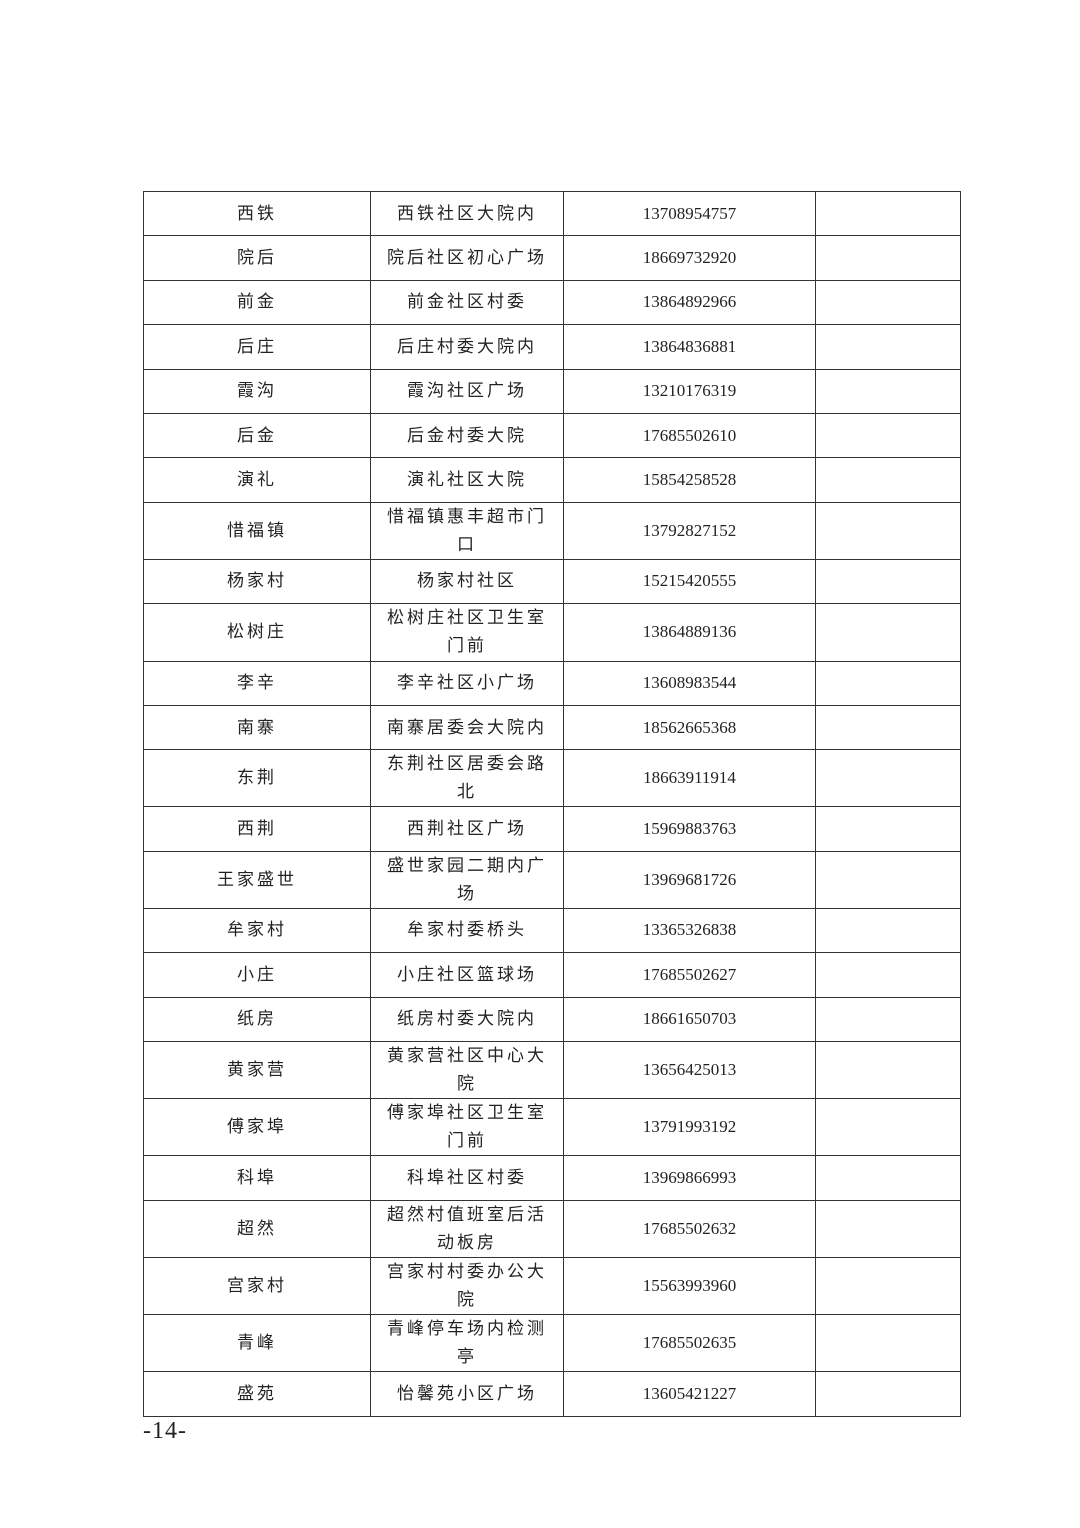  I want to click on table-row: 惜福镇 惜福镇惠丰超市门口 13792827152, so click(552, 530).